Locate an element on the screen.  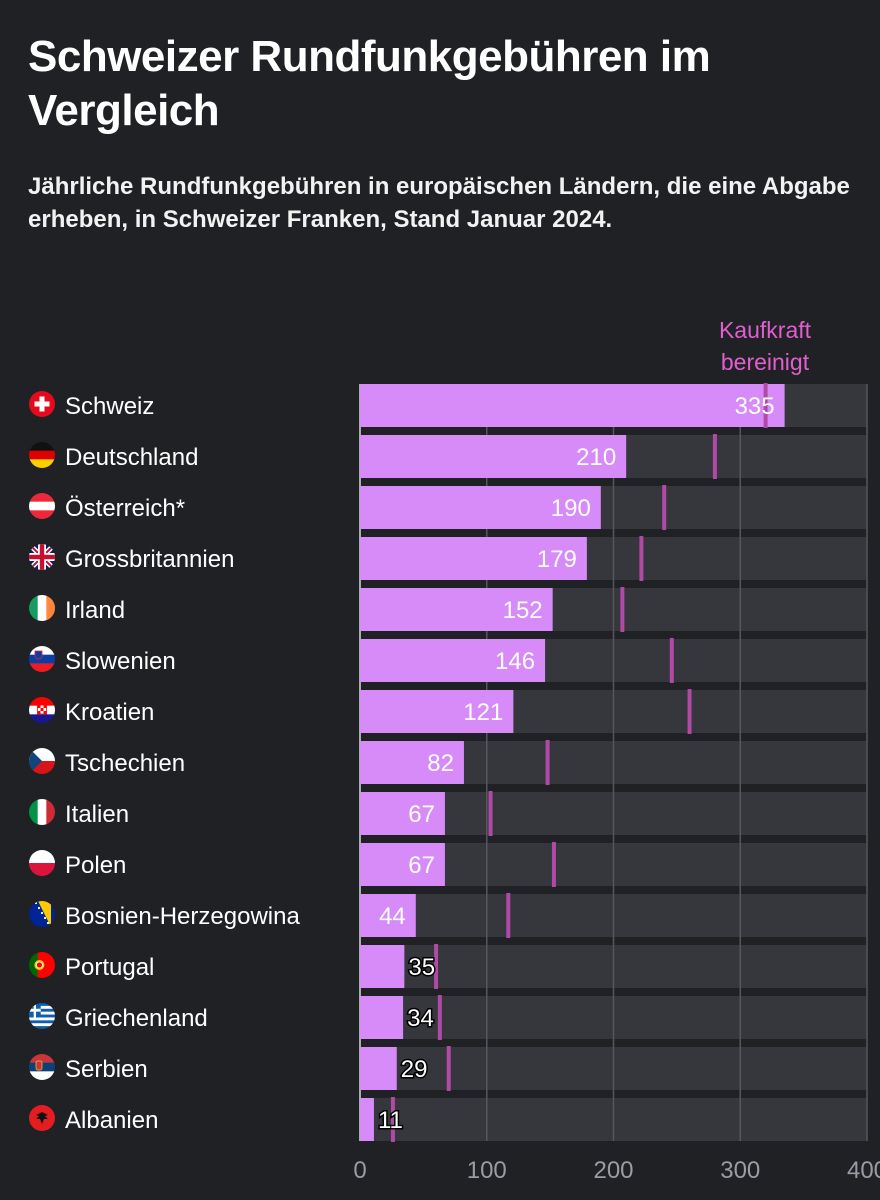
value-label-ch: 335 is located at coordinates (755, 406).